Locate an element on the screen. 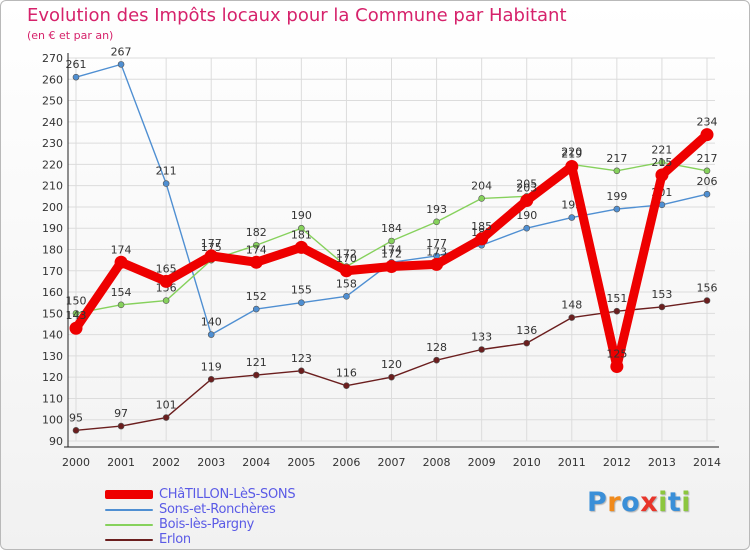 This screenshot has height=550, width=750. data-label: 175 is located at coordinates (211, 247).